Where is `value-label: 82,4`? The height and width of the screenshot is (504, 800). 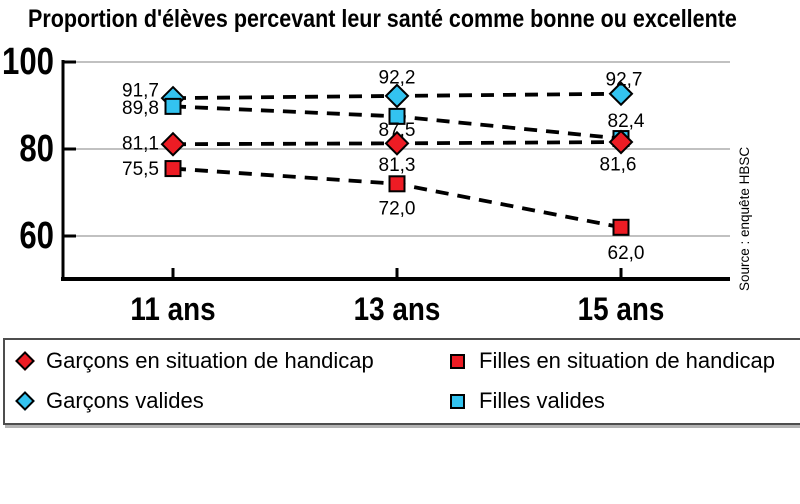 value-label: 82,4 is located at coordinates (626, 121).